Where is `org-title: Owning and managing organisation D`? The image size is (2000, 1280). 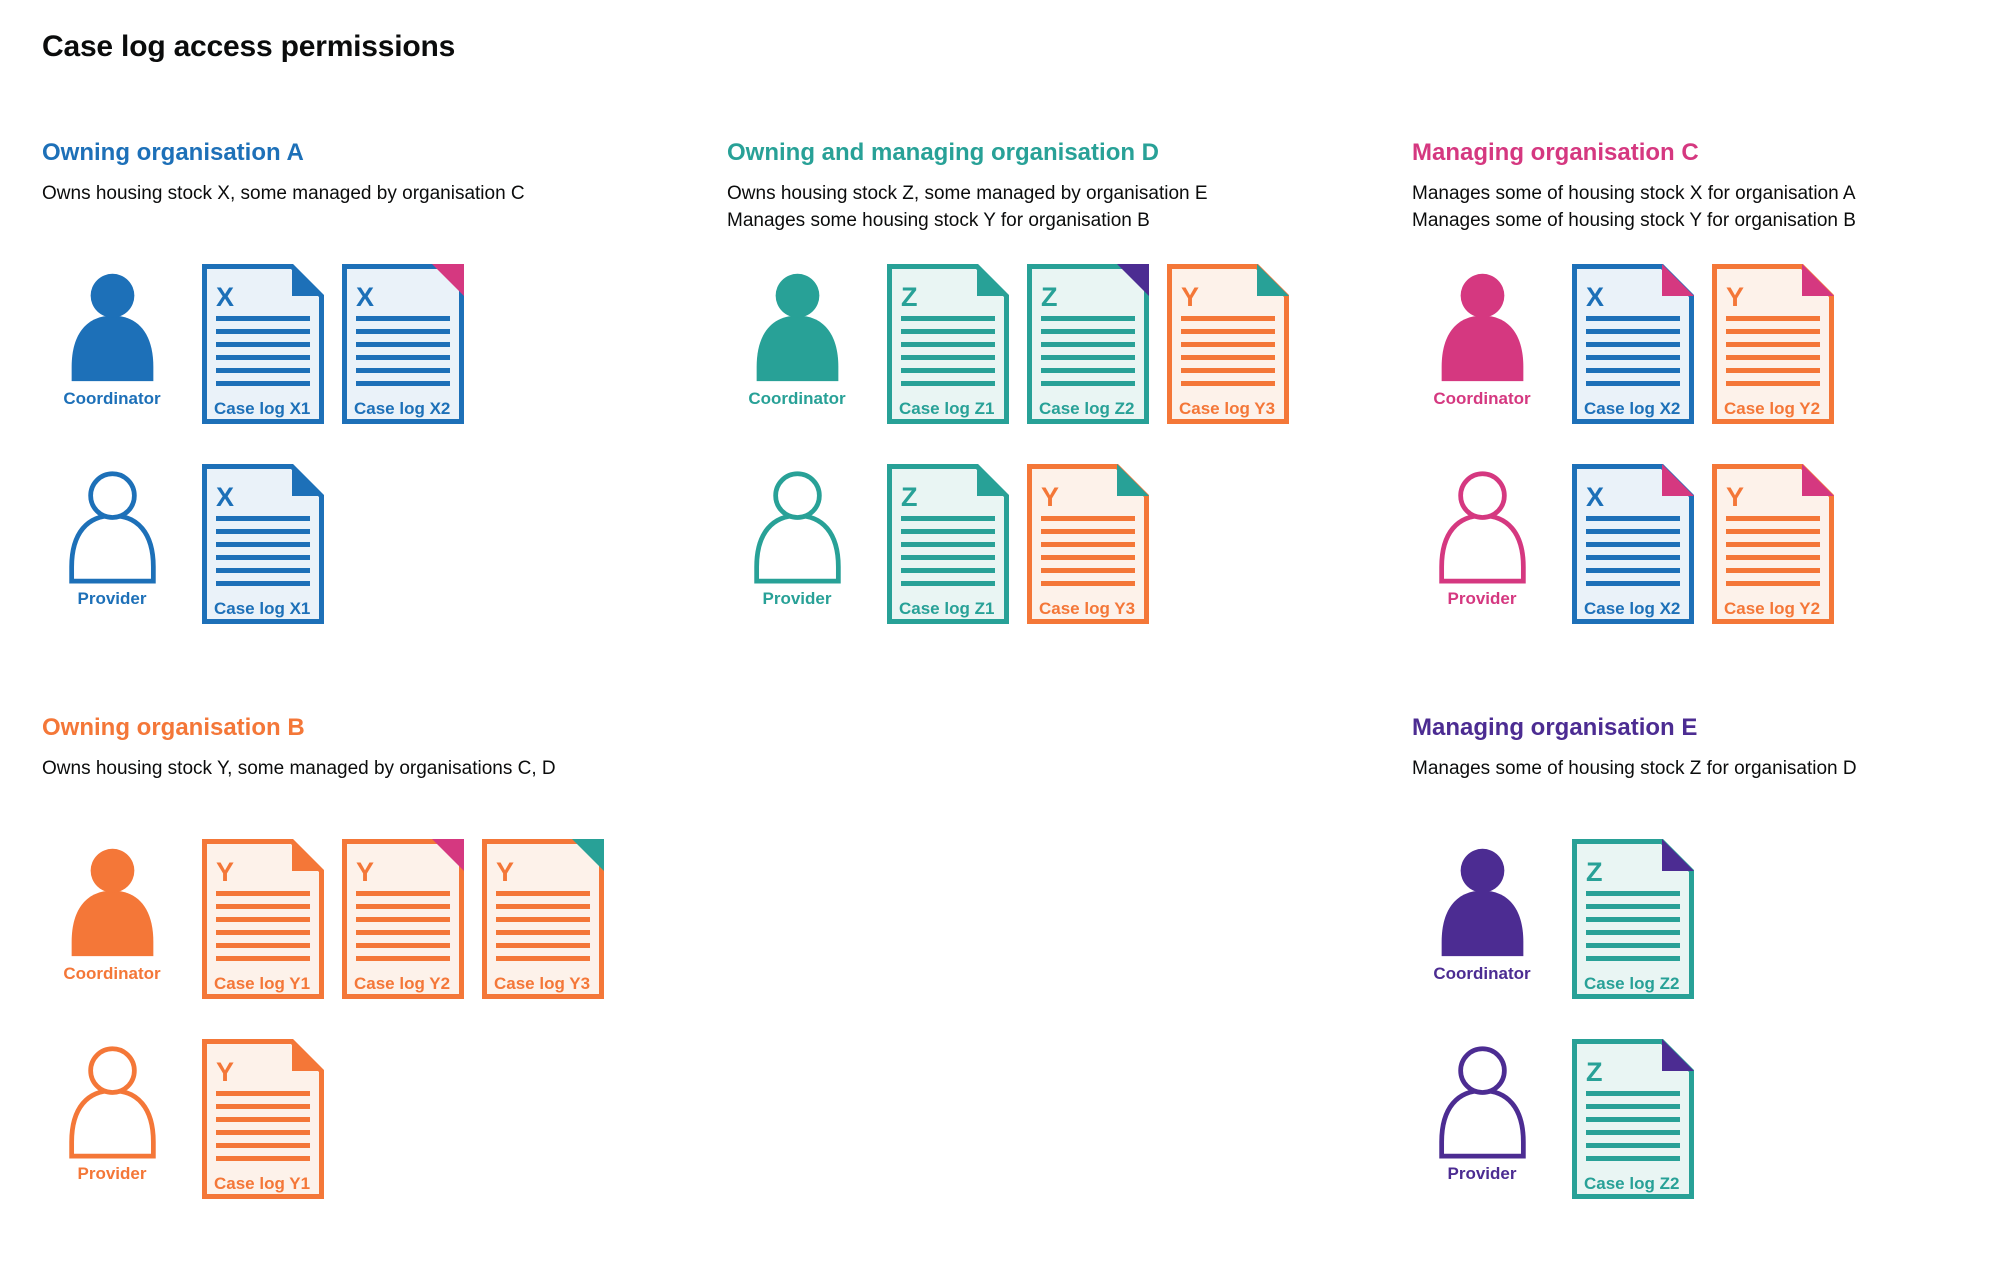 org-title: Owning and managing organisation D is located at coordinates (943, 152).